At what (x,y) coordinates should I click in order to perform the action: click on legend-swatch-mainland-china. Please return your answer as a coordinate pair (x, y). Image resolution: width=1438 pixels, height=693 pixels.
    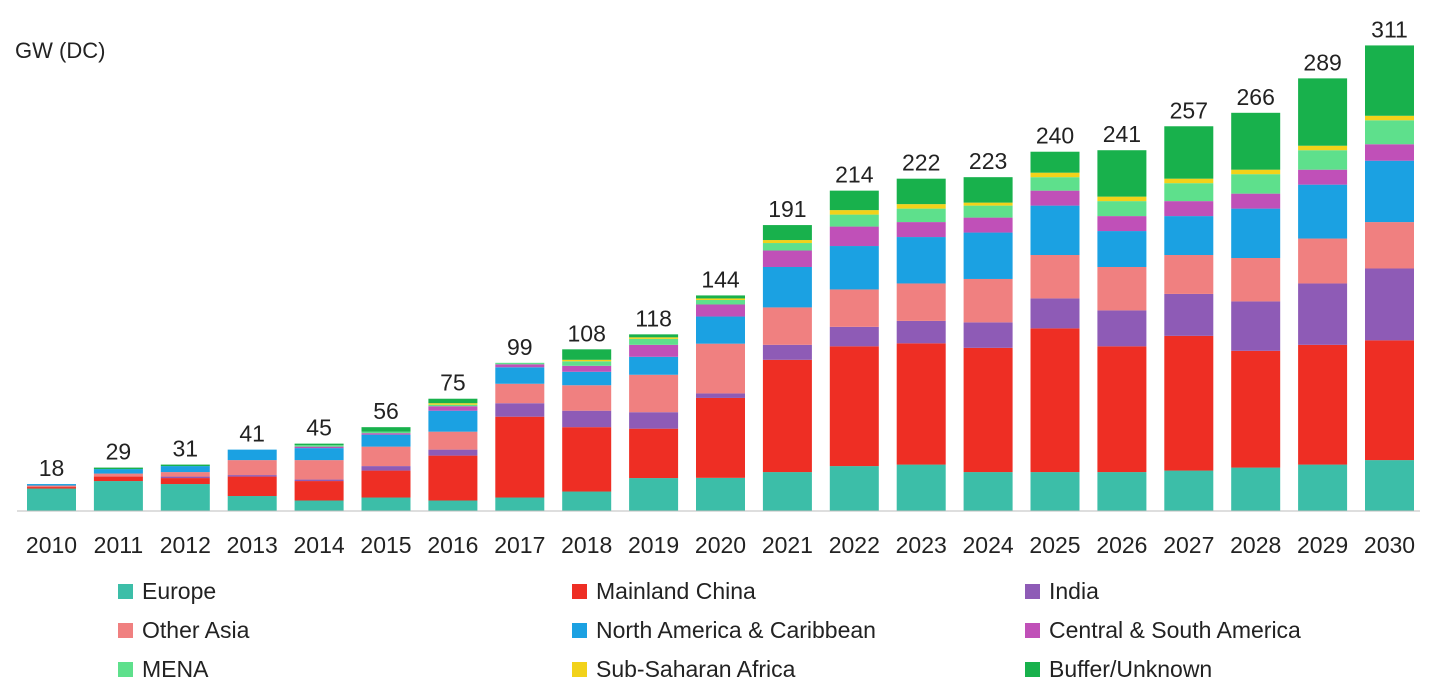
    Looking at the image, I should click on (579, 591).